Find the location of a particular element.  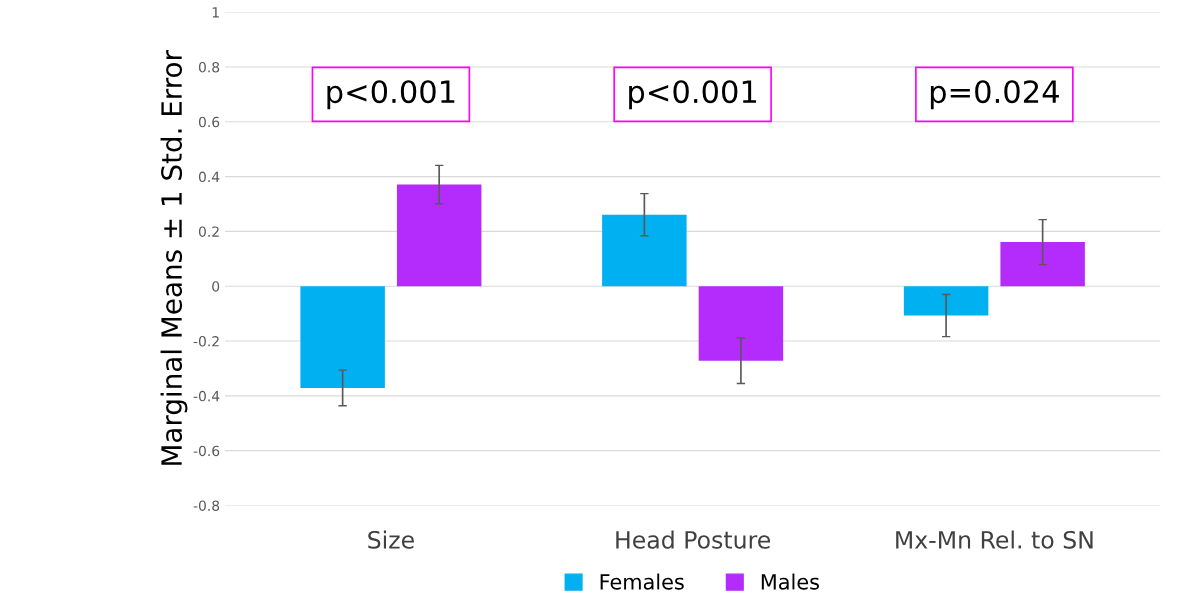

y-tick-label: 0.6 is located at coordinates (209, 122).